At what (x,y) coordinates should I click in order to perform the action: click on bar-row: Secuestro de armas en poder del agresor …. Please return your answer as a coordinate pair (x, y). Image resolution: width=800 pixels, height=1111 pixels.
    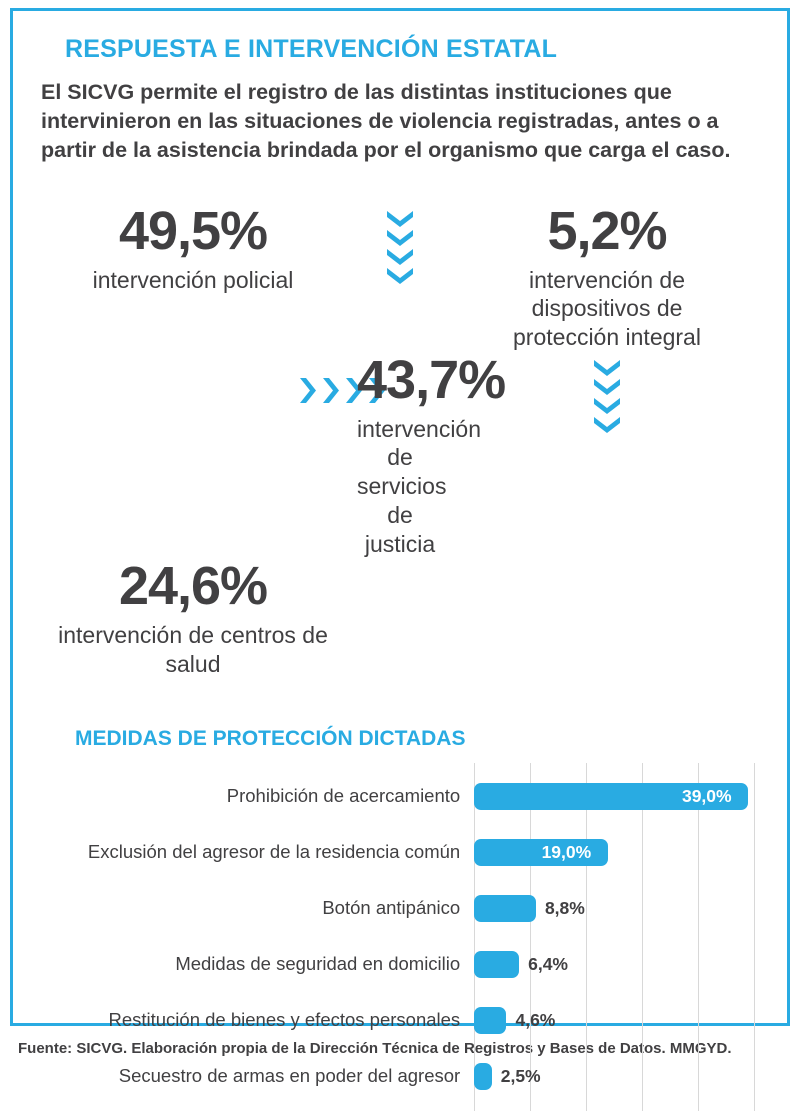
    Looking at the image, I should click on (400, 1077).